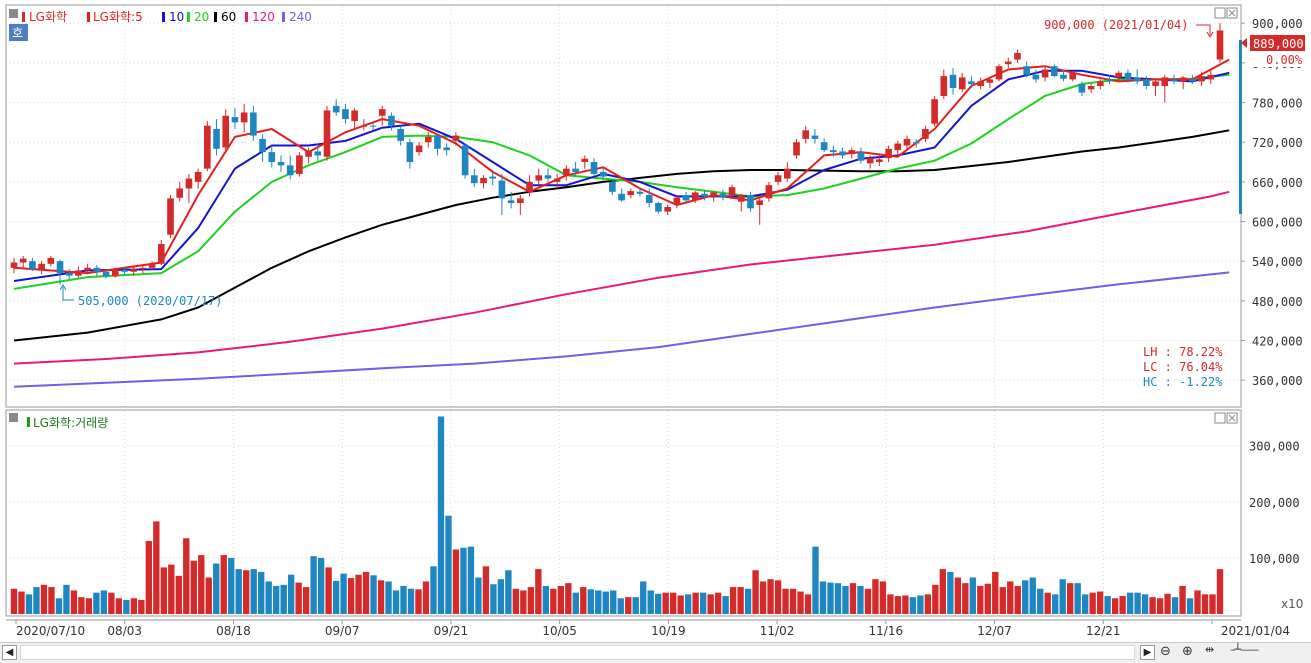 The height and width of the screenshot is (663, 1311). I want to click on corner-badge, so click(18, 32).